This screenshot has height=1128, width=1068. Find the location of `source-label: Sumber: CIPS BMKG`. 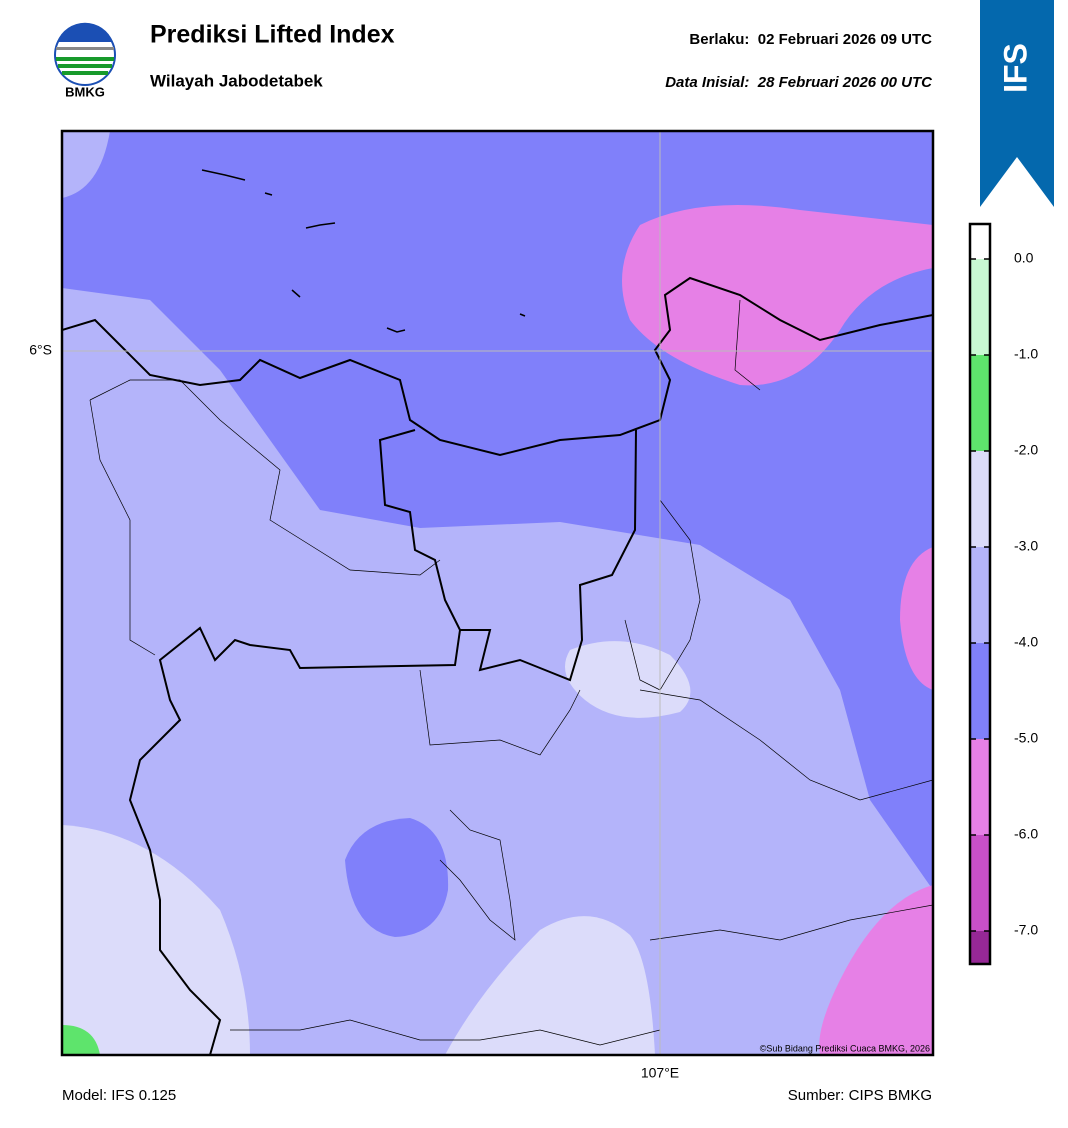

source-label: Sumber: CIPS BMKG is located at coordinates (860, 1095).